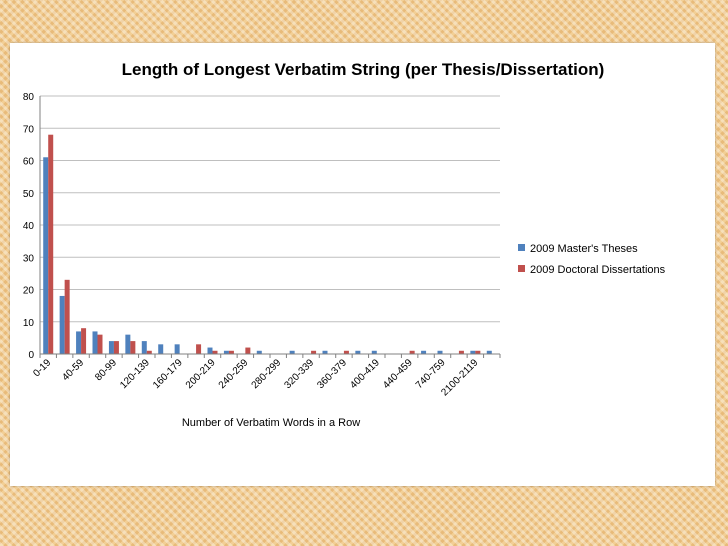 This screenshot has width=728, height=546. What do you see at coordinates (365, 374) in the screenshot?
I see `x-tick-label: 400-419` at bounding box center [365, 374].